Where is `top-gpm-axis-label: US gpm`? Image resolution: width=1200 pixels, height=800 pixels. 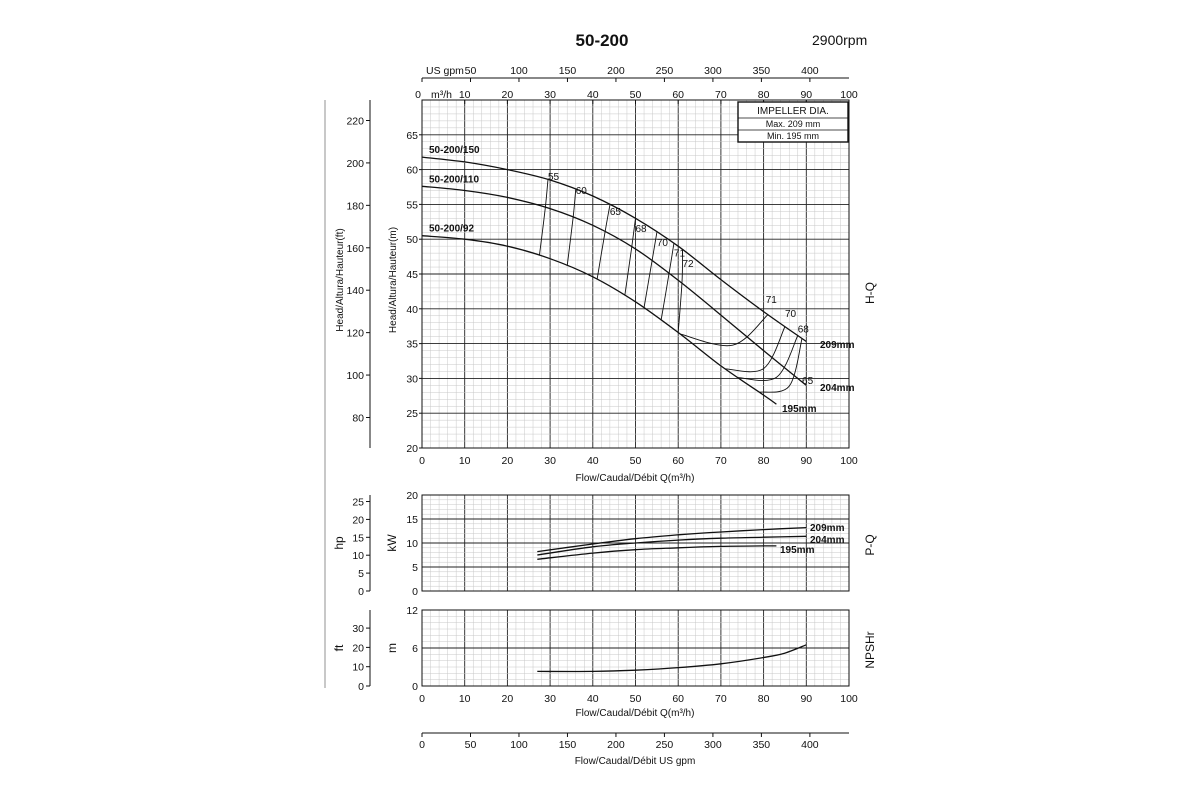 top-gpm-axis-label: US gpm is located at coordinates (445, 71).